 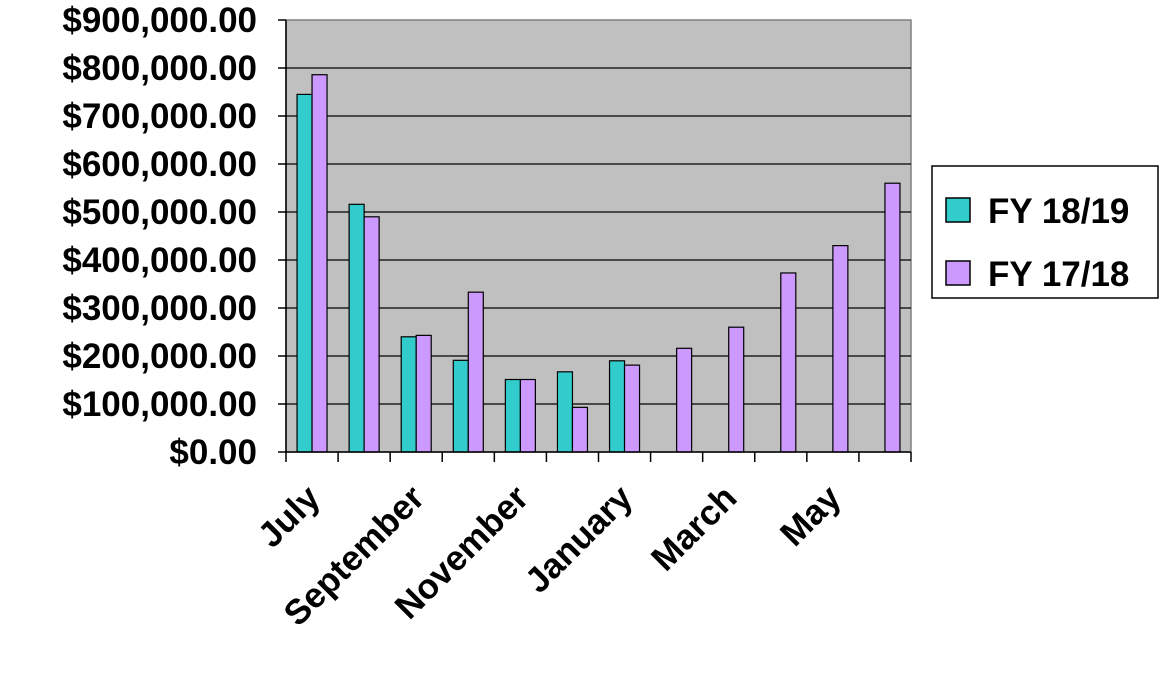 What do you see at coordinates (580, 429) in the screenshot?
I see `bar-fy1718-december` at bounding box center [580, 429].